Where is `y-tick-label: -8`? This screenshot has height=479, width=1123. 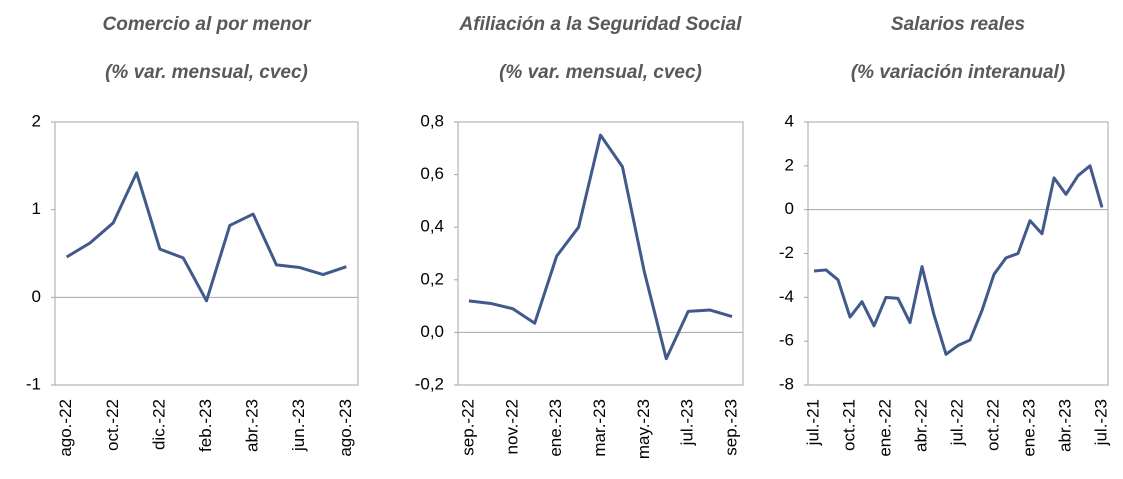 y-tick-label: -8 is located at coordinates (786, 383).